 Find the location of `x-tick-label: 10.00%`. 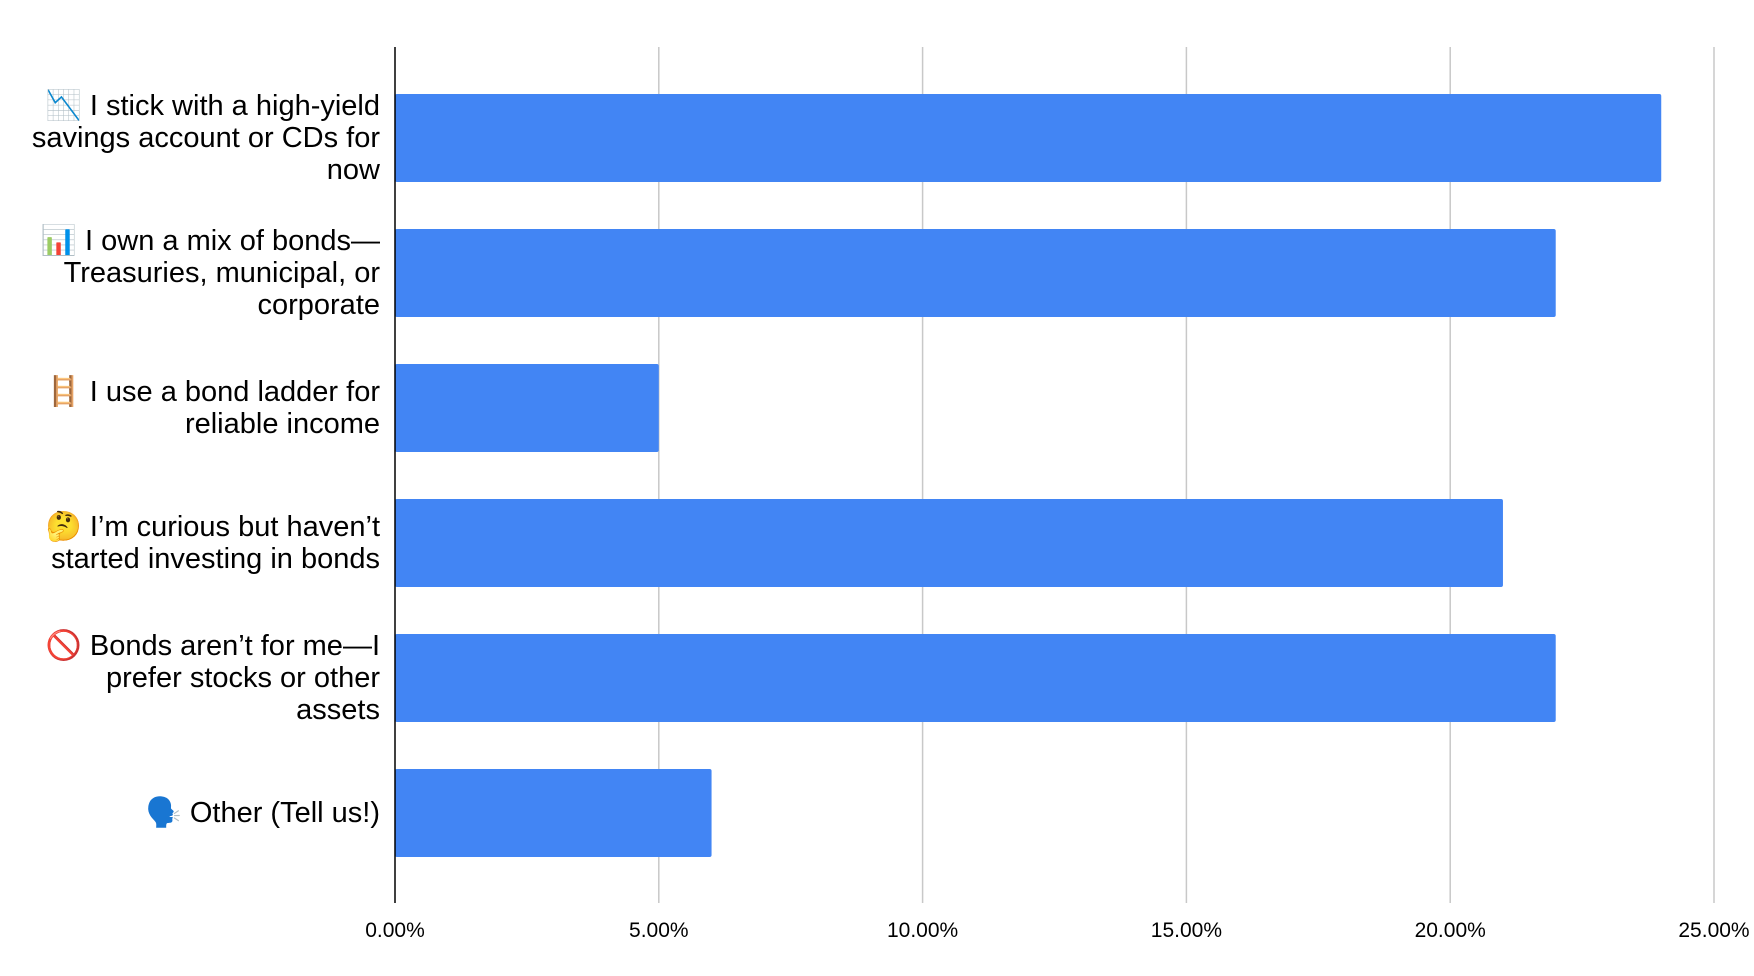

x-tick-label: 10.00% is located at coordinates (922, 930).